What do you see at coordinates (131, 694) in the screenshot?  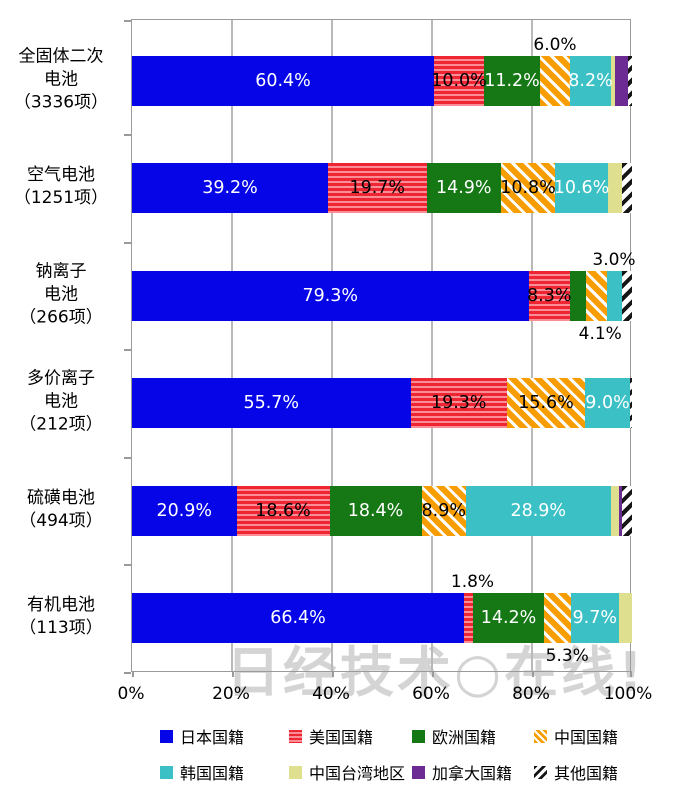 I see `x-axis-label: 0%` at bounding box center [131, 694].